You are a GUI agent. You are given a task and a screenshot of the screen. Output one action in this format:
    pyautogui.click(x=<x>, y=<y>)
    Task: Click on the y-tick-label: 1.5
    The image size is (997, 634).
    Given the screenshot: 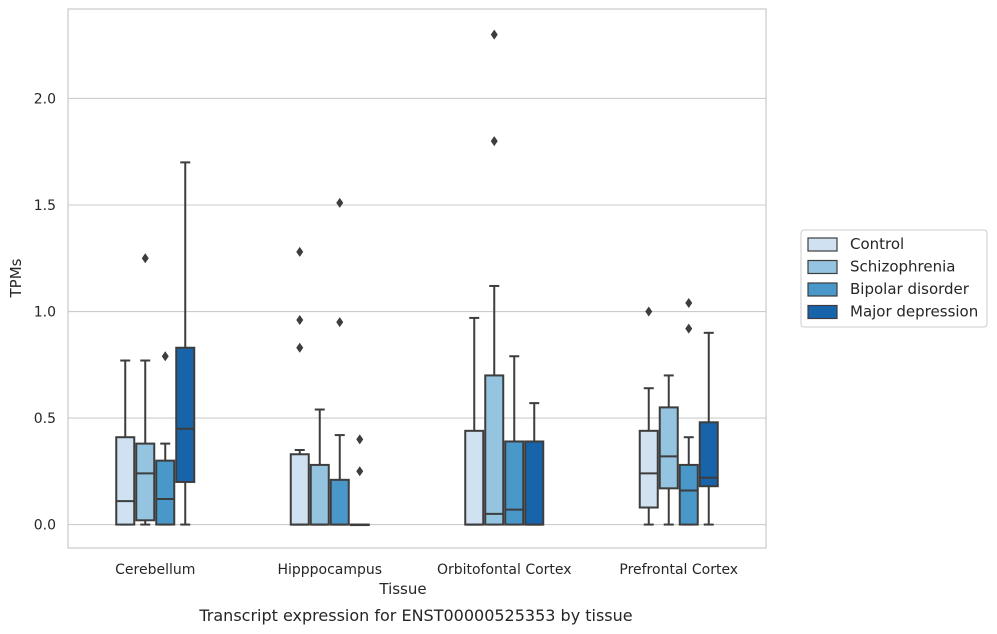 What is the action you would take?
    pyautogui.click(x=45, y=206)
    